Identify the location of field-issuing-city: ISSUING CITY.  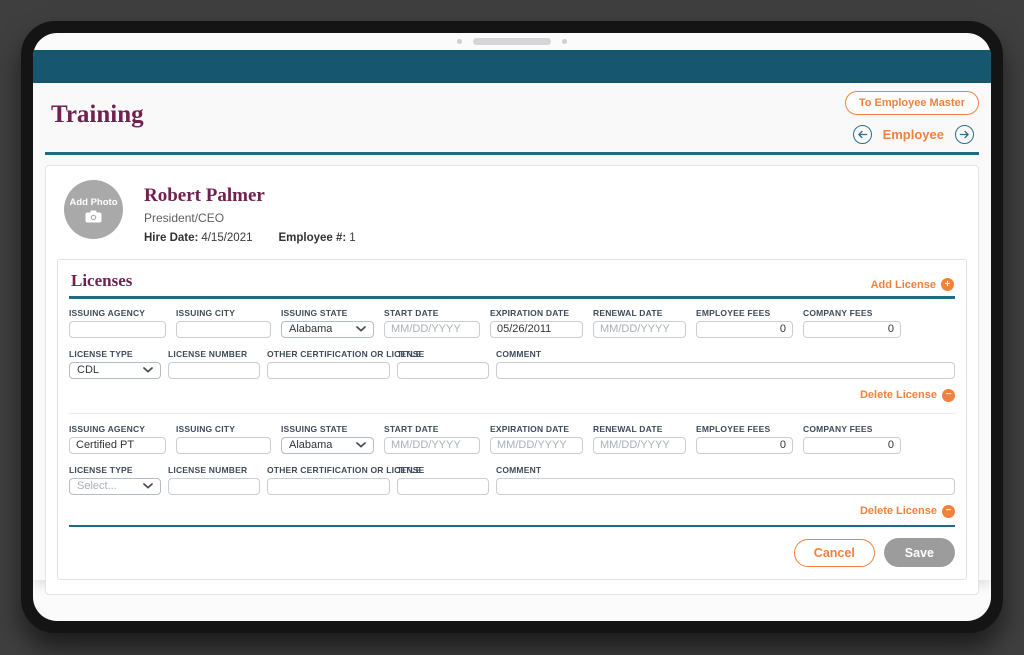
(223, 439).